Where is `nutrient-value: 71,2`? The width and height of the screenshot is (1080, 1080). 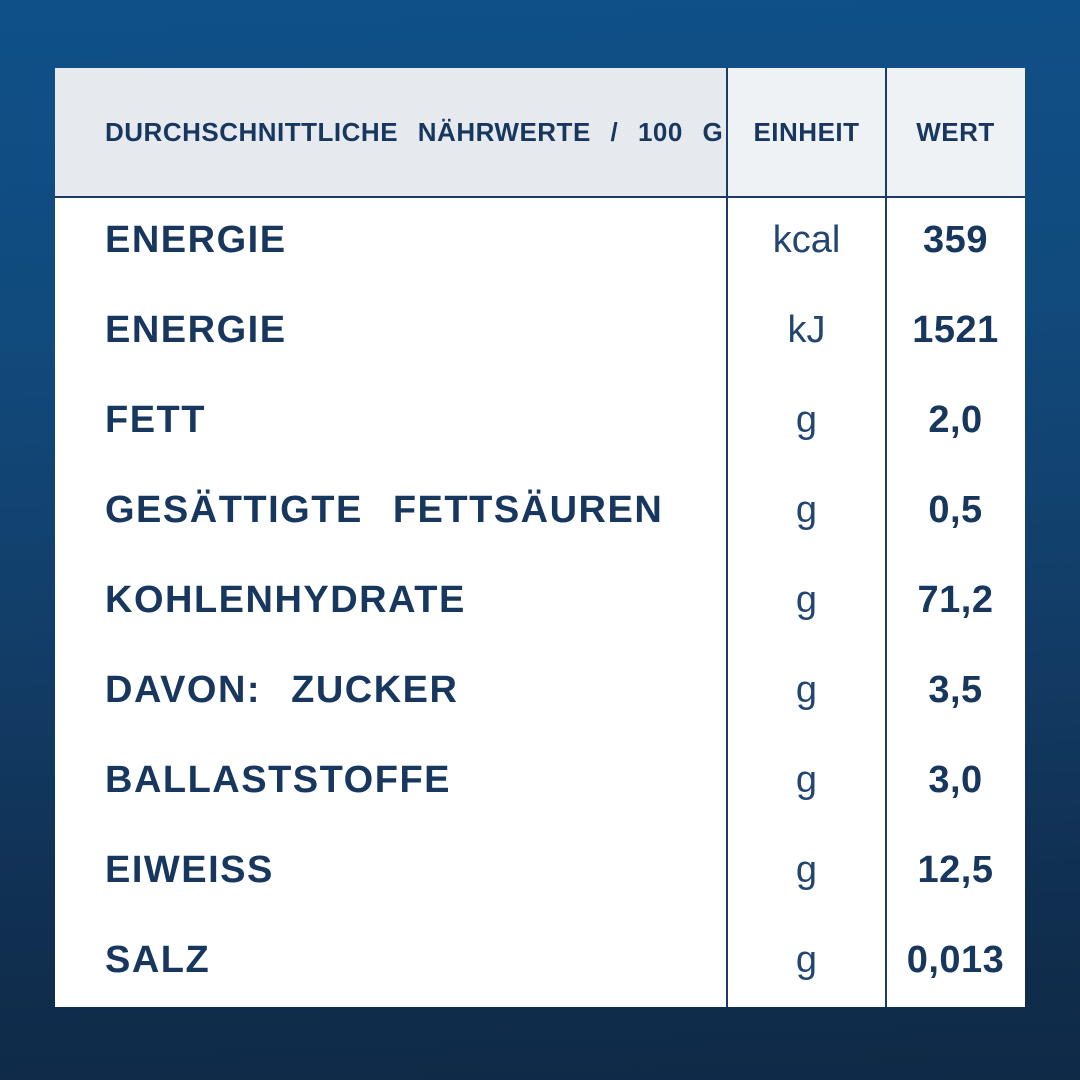
nutrient-value: 71,2 is located at coordinates (955, 600).